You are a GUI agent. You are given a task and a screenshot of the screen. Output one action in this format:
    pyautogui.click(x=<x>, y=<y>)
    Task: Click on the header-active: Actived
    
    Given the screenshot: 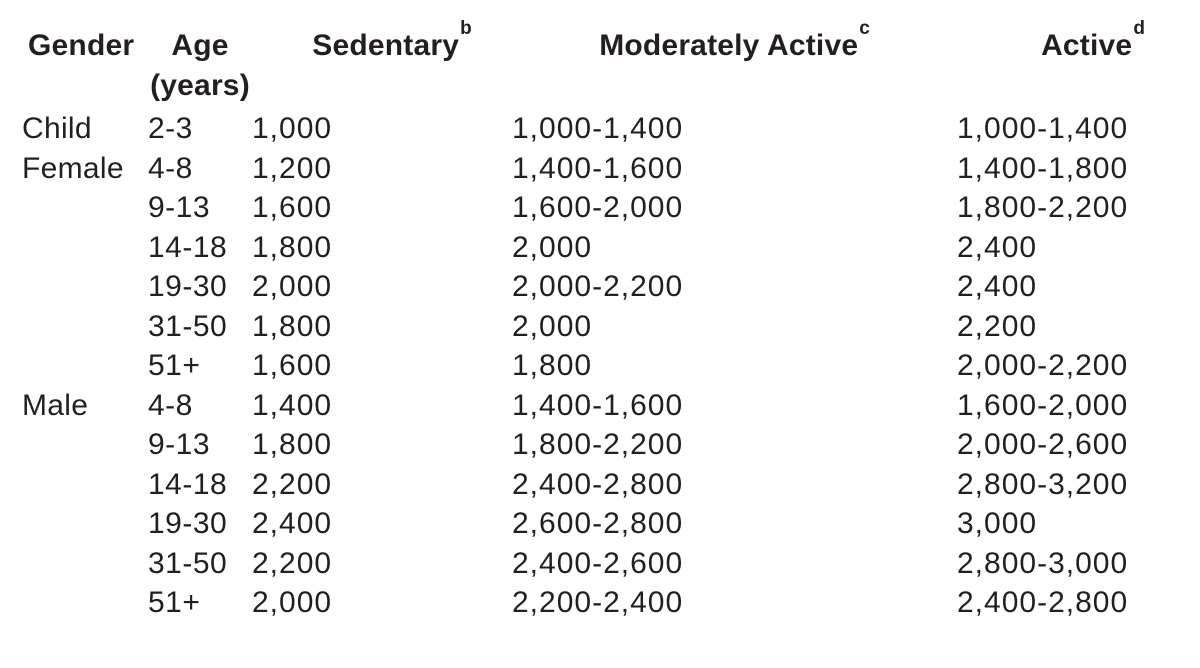 What is the action you would take?
    pyautogui.click(x=1078, y=54)
    